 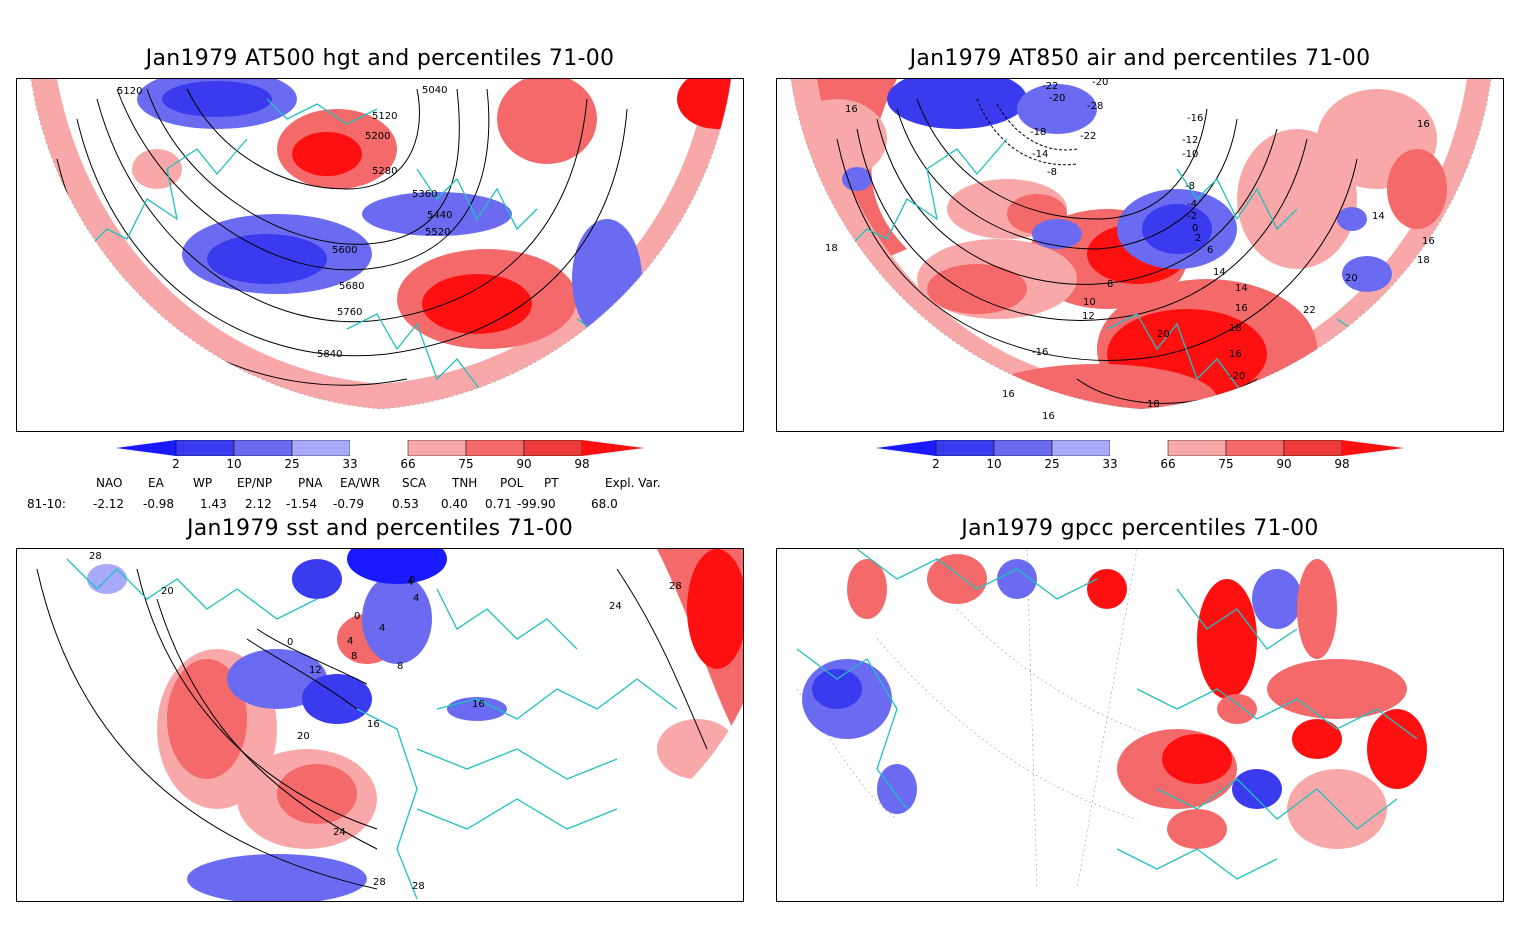 I want to click on hgt-label-5520: 5520, so click(x=437, y=232).